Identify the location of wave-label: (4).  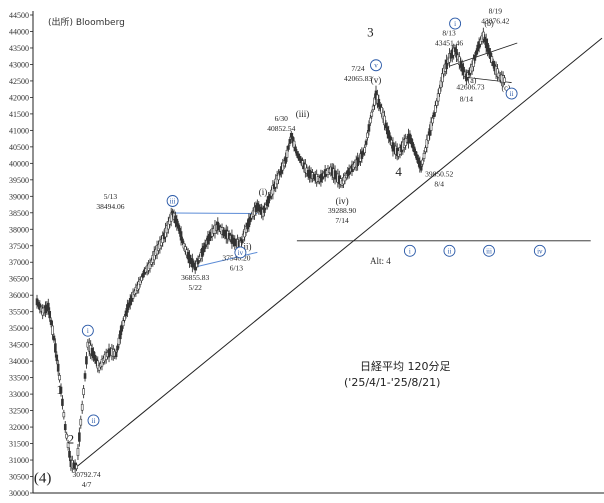
(43, 479).